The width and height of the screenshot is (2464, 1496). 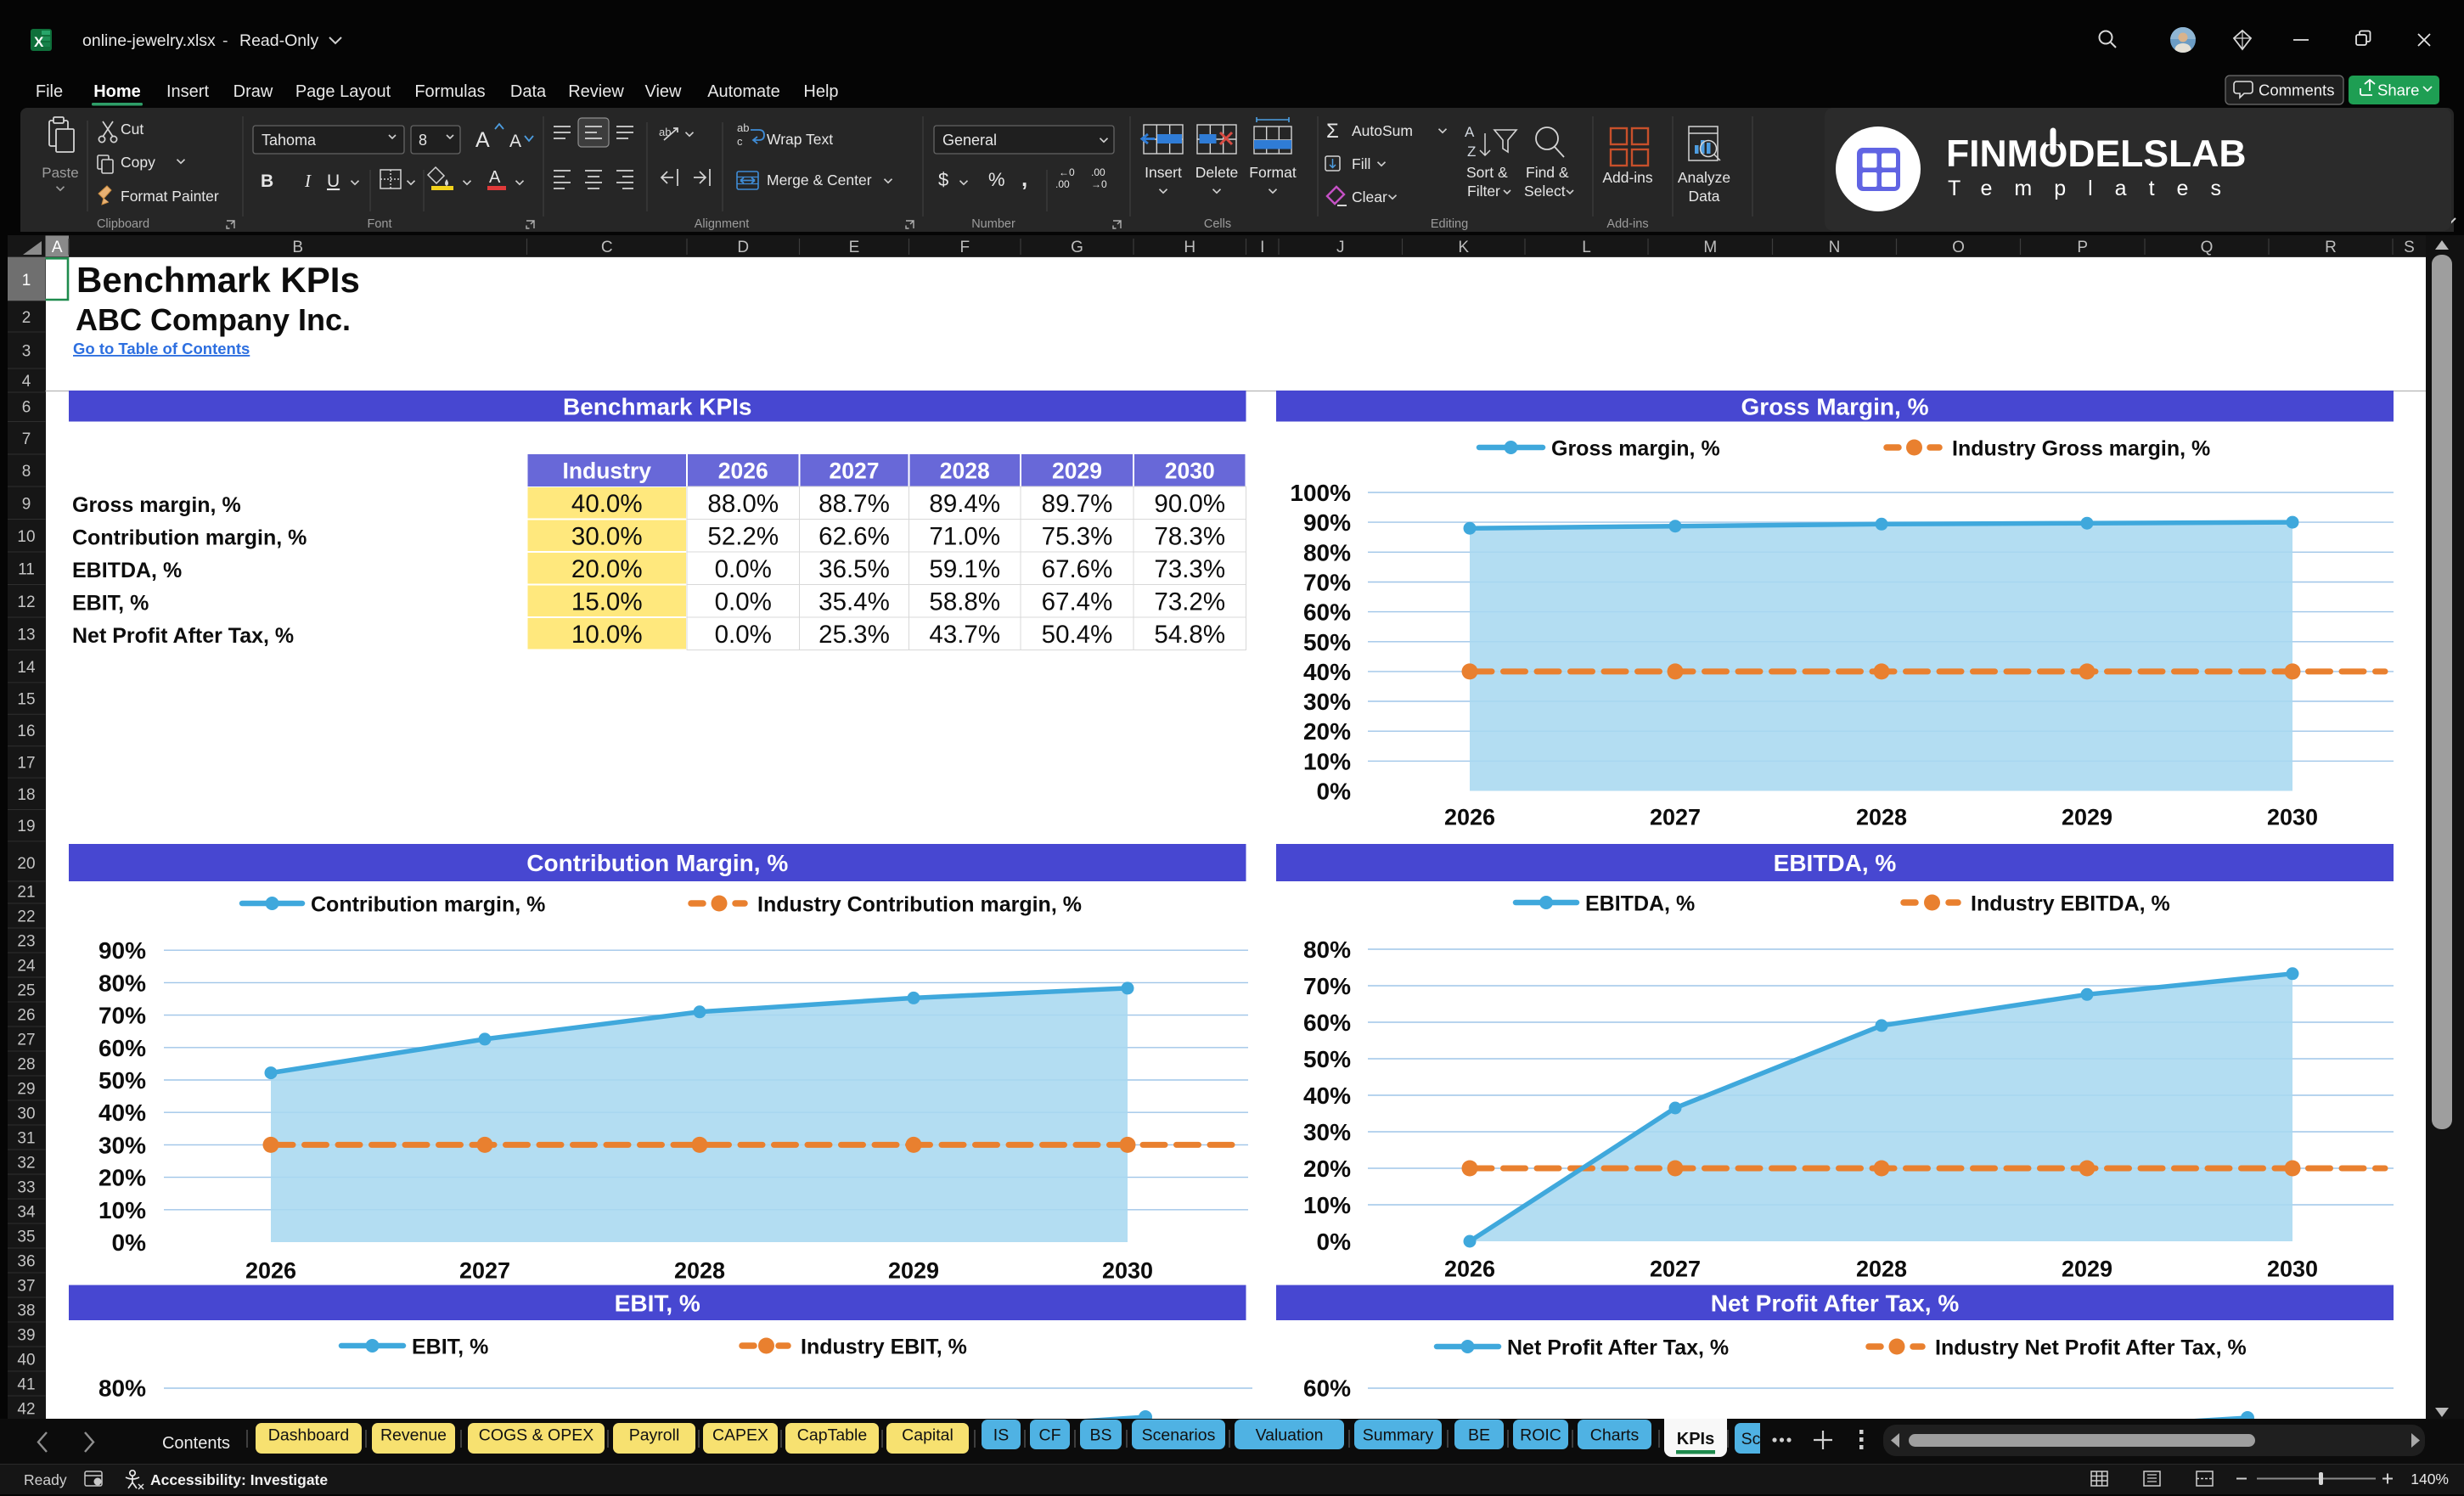 I want to click on svg-text: EBITDA, %, so click(x=127, y=570).